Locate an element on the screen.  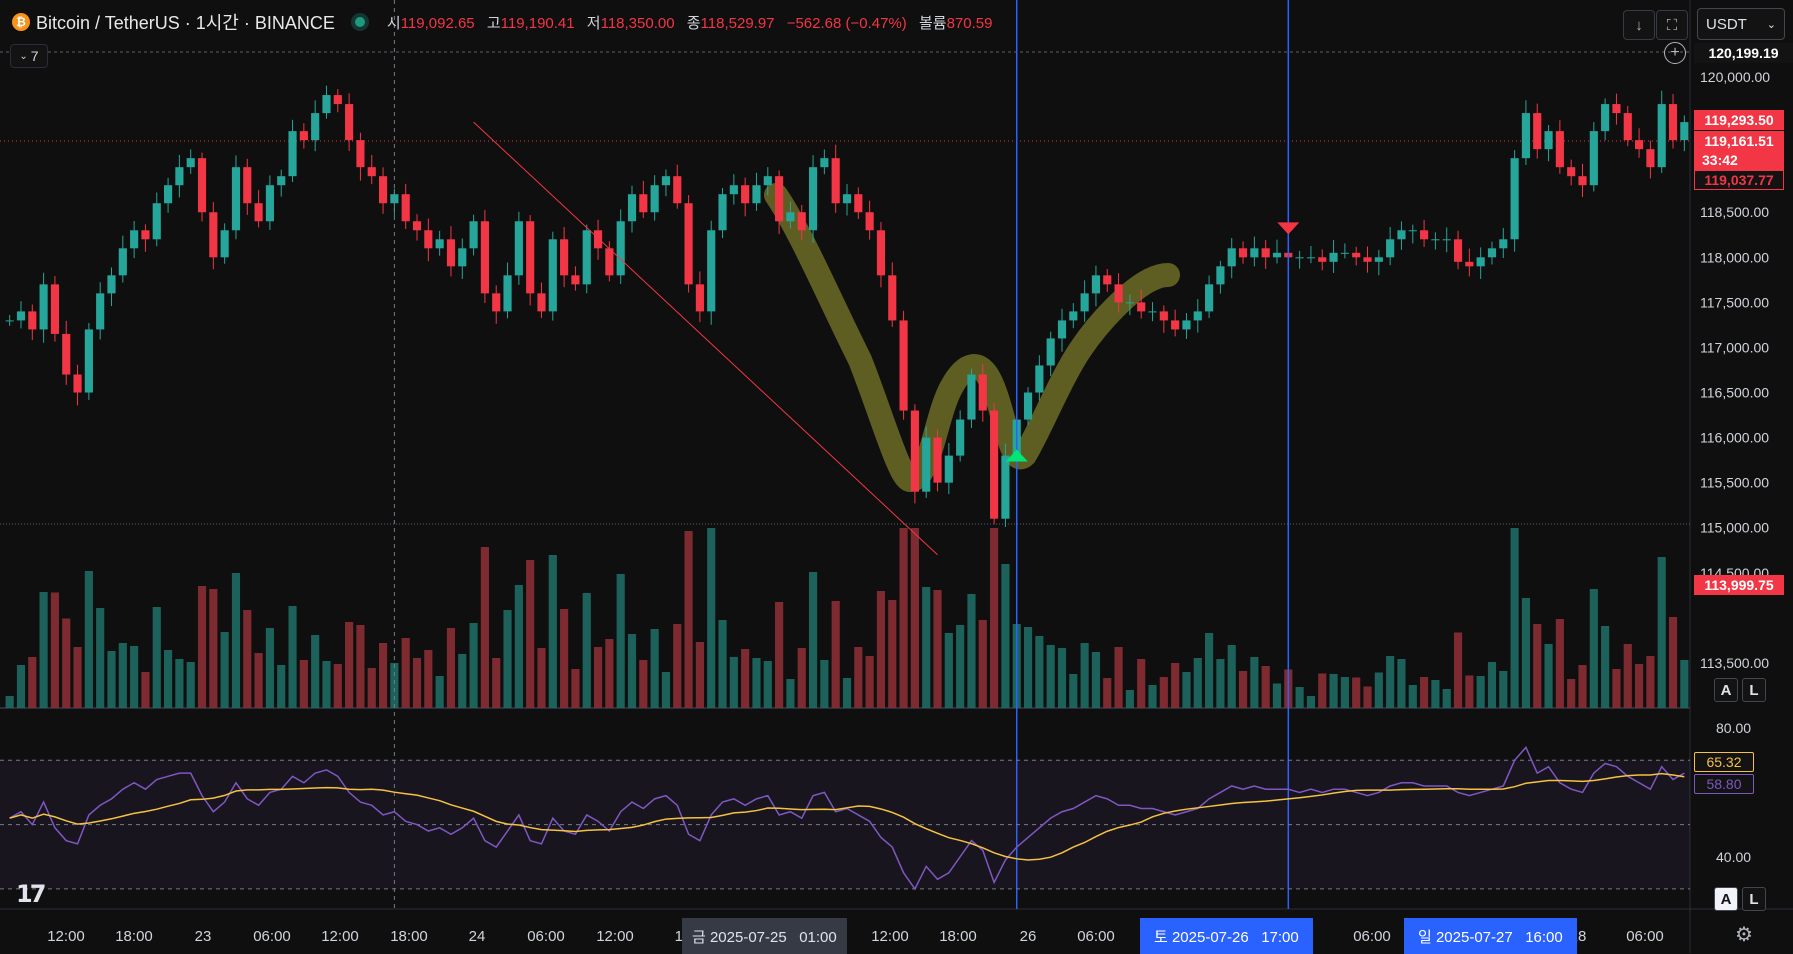
currency-select: USDT ⌄ is located at coordinates (1741, 24).